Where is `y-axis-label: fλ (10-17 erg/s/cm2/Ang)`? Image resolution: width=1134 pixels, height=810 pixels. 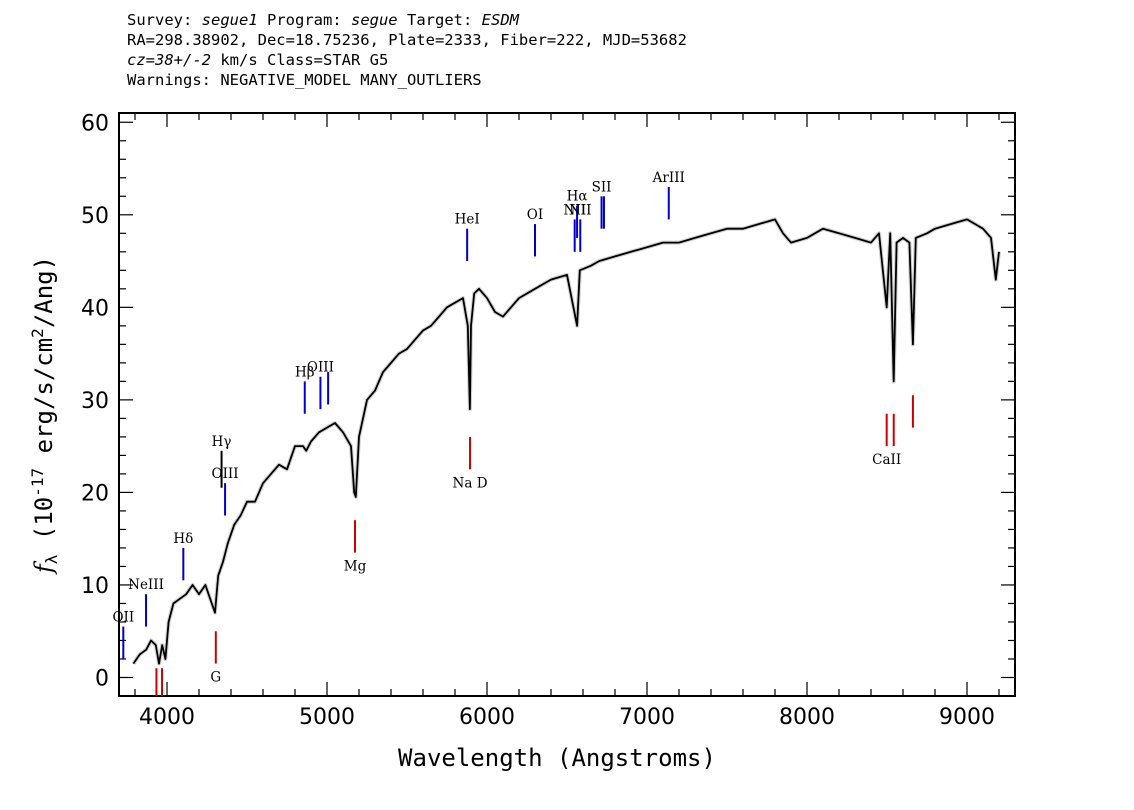 y-axis-label: fλ (10-17 erg/s/cm2/Ang) is located at coordinates (44, 415).